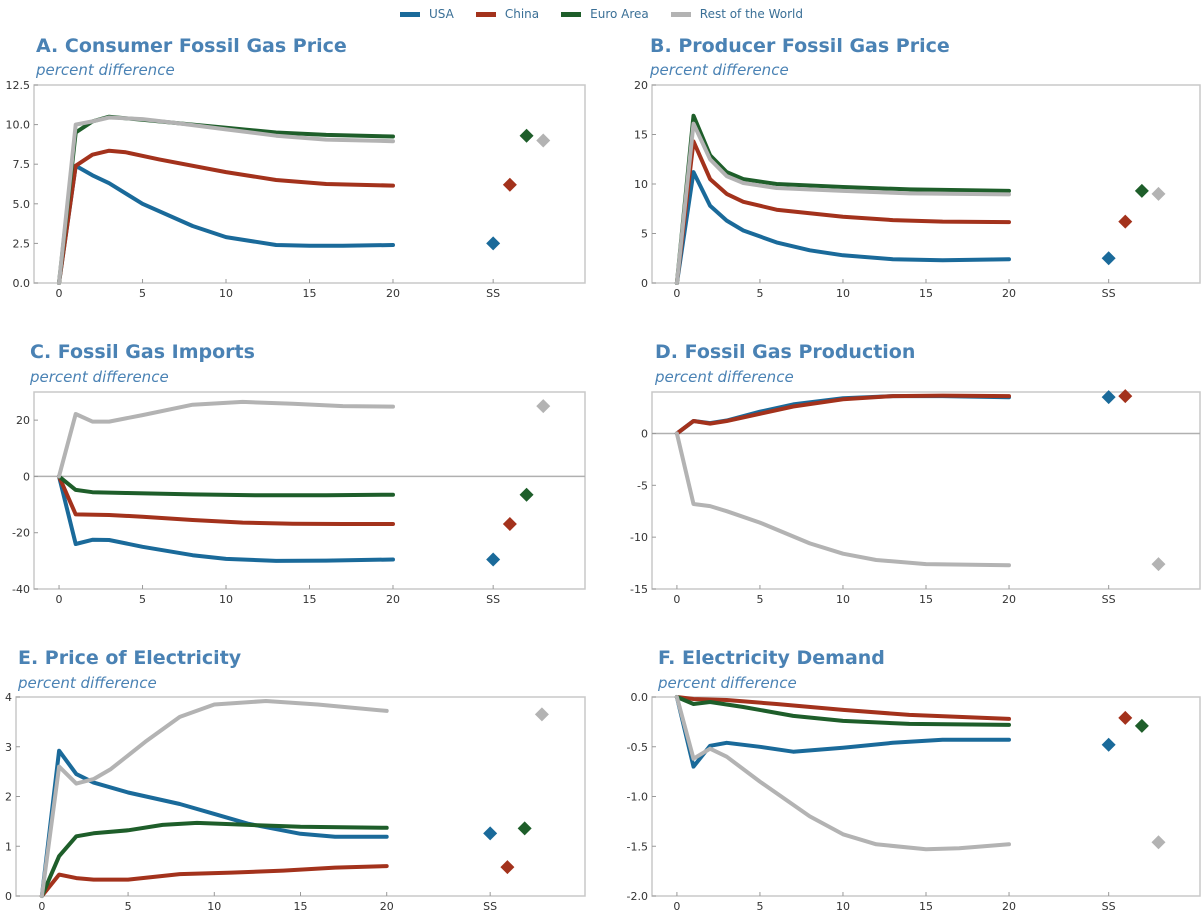 The height and width of the screenshot is (916, 1203). Describe the element at coordinates (21, 589) in the screenshot. I see `y-tick-label: -40` at that location.